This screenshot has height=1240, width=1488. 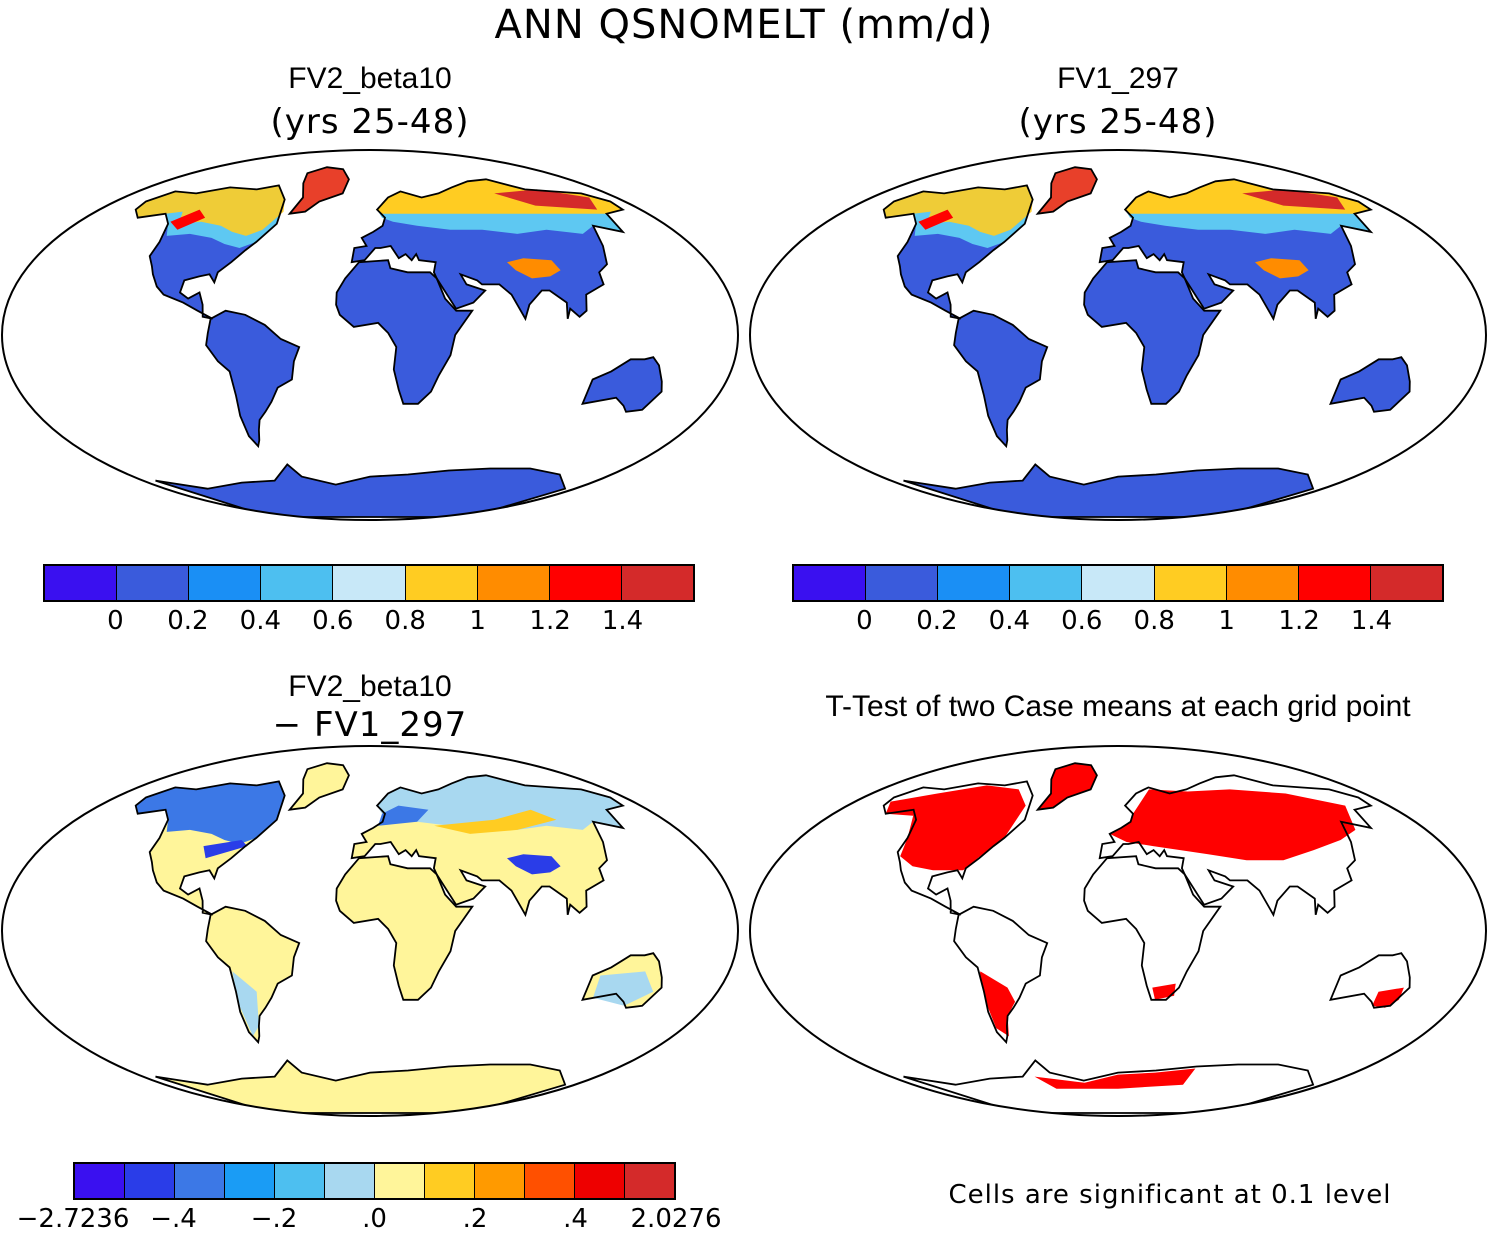 What do you see at coordinates (188, 621) in the screenshot?
I see `colorbar-tick-label: 0.2` at bounding box center [188, 621].